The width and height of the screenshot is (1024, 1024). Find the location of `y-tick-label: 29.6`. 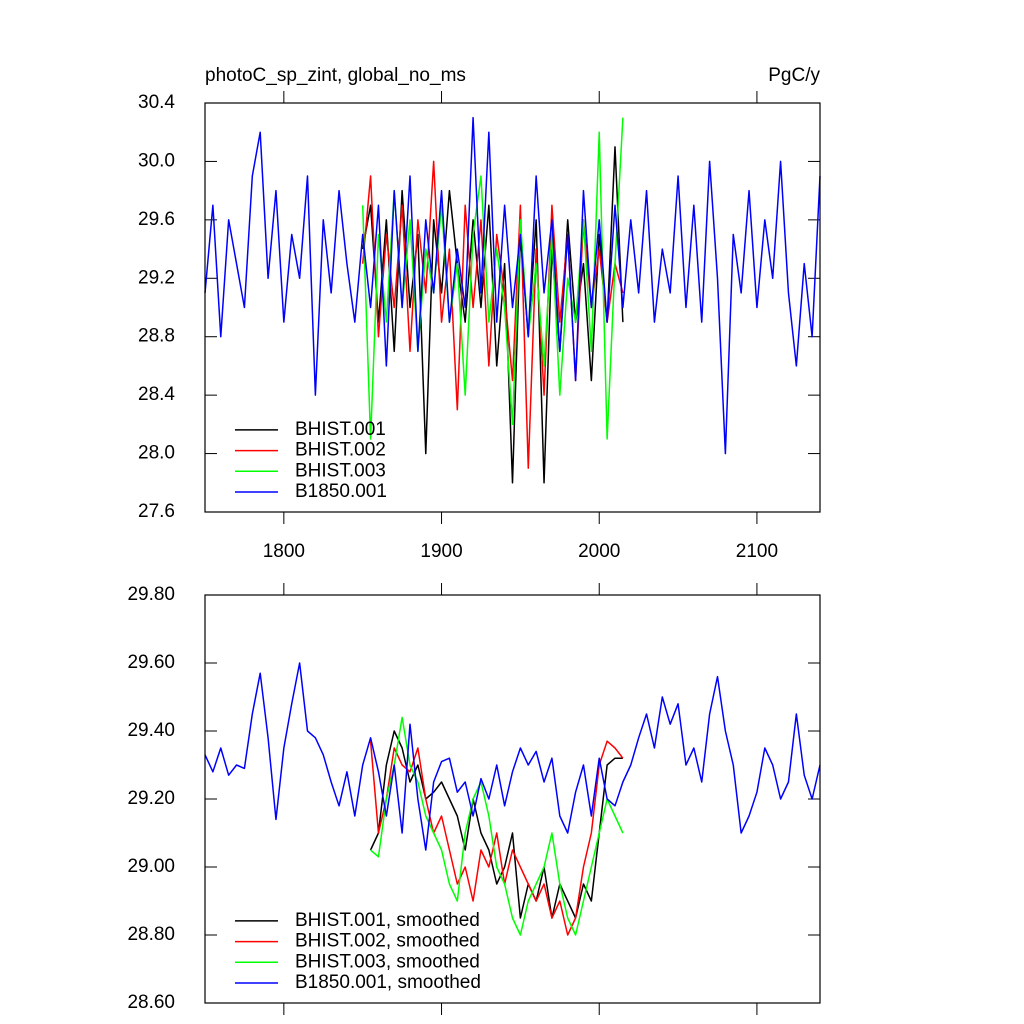

y-tick-label: 29.6 is located at coordinates (156, 219).